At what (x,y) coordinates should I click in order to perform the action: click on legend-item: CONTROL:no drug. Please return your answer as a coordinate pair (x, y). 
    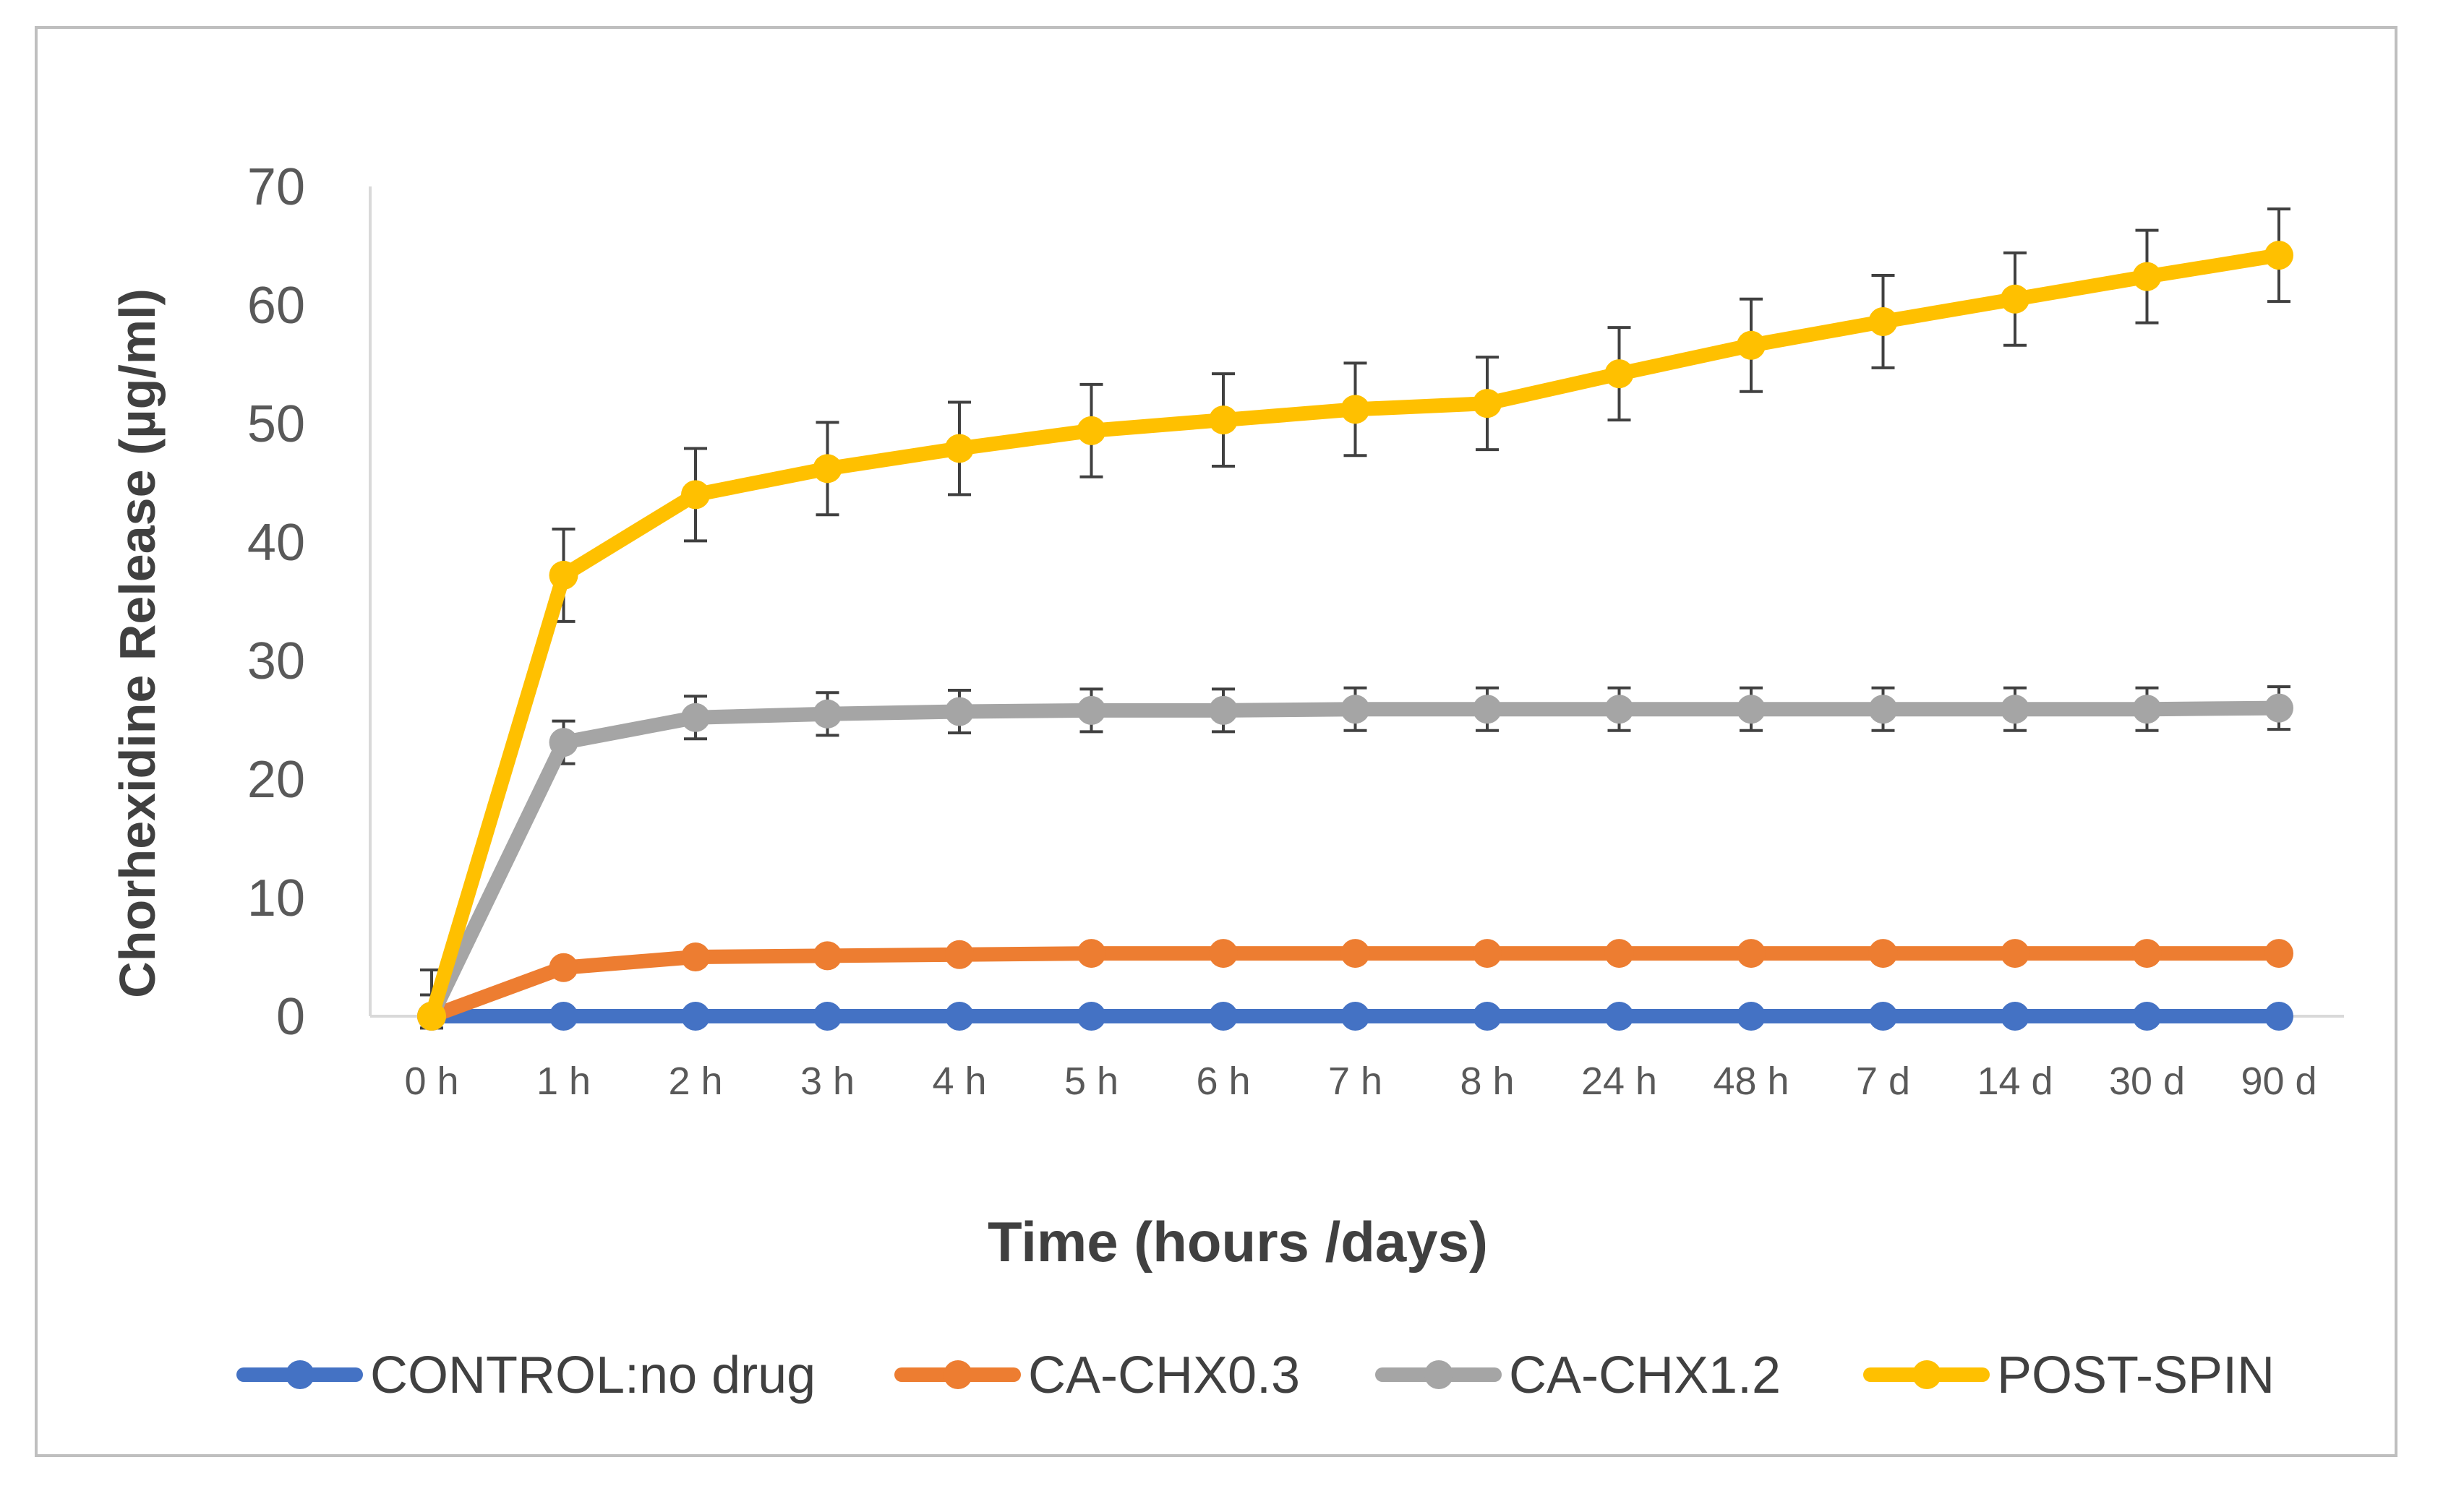
    Looking at the image, I should click on (526, 1375).